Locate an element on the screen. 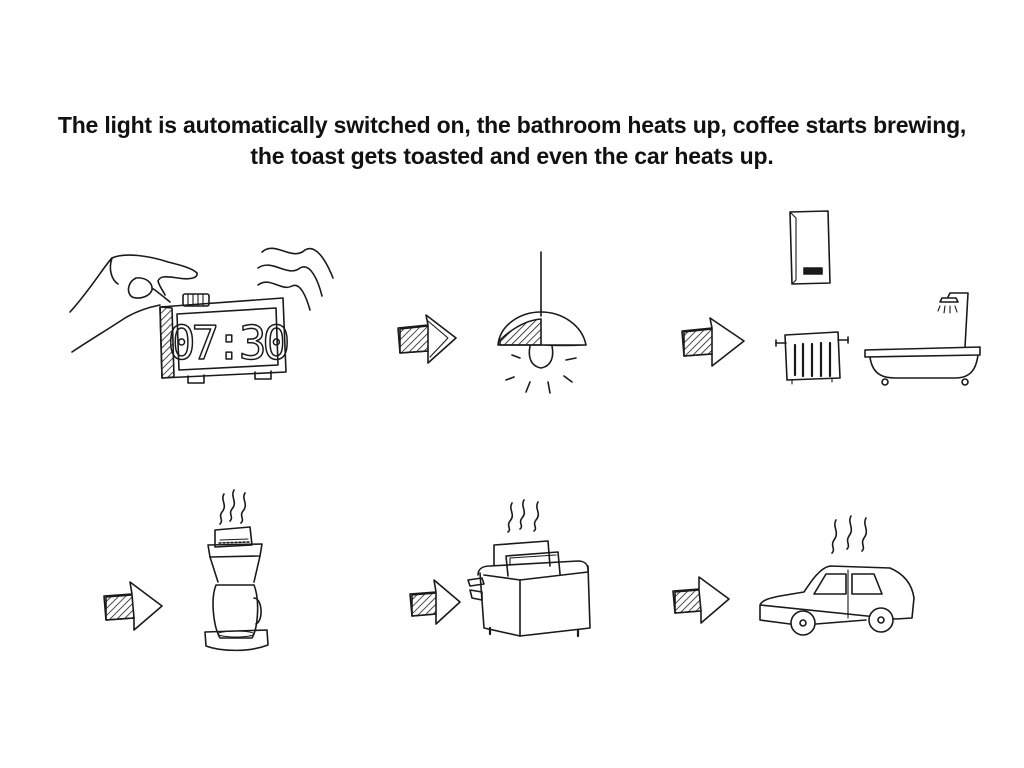  toaster-icon is located at coordinates (529, 568).